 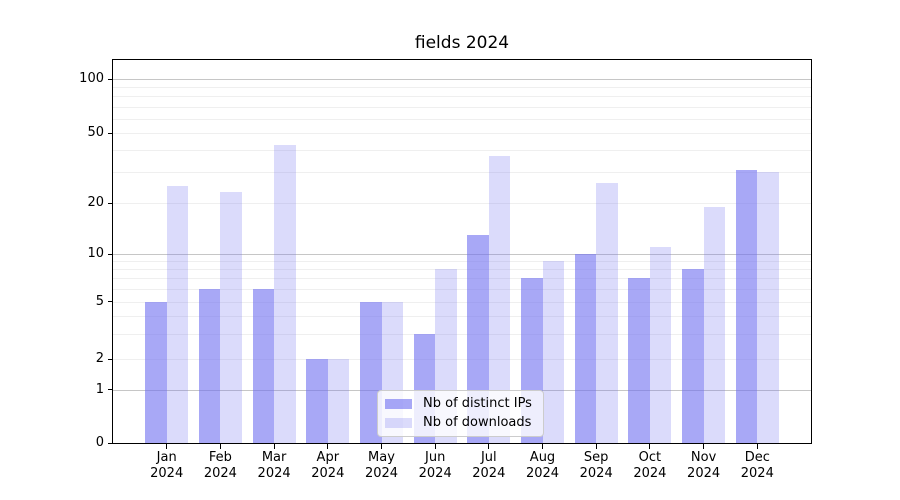 What do you see at coordinates (746, 306) in the screenshot?
I see `bar-distinct-ips-dec` at bounding box center [746, 306].